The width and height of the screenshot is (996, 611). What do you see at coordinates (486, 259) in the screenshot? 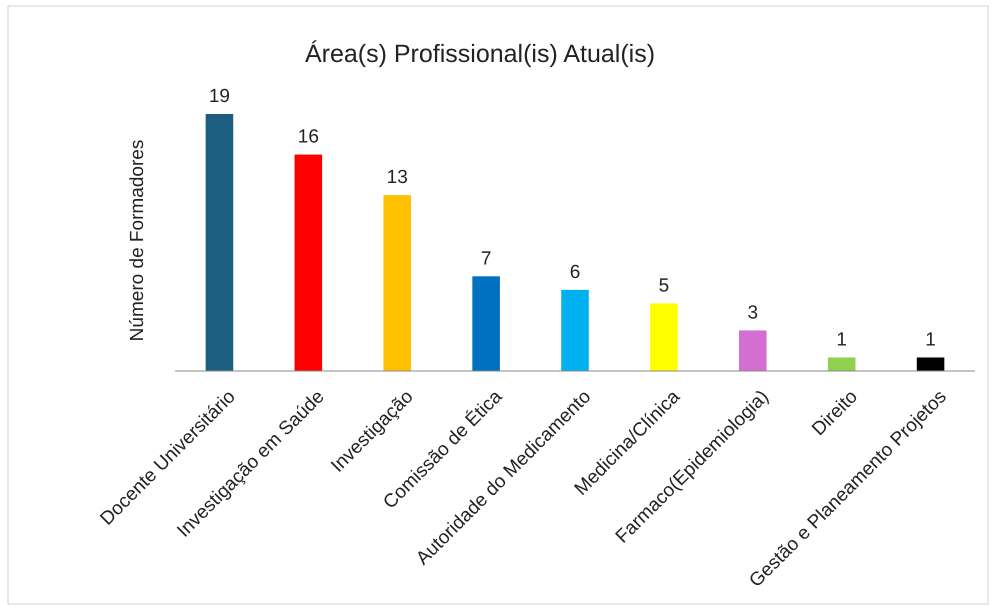
I see `data-label: 7` at bounding box center [486, 259].